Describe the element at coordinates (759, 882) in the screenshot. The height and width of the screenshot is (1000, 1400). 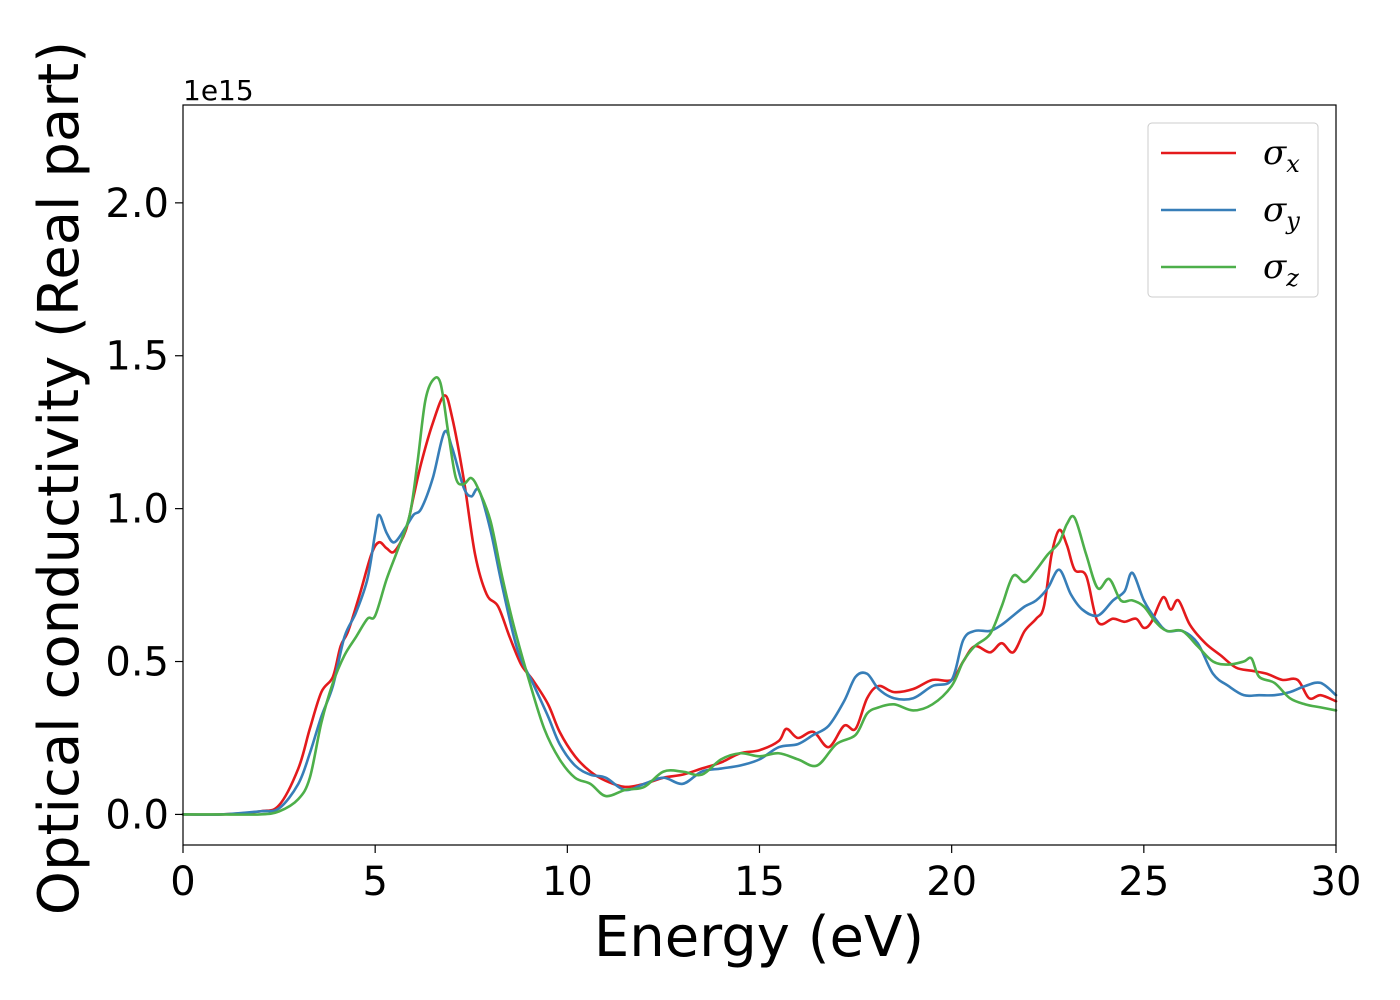
I see `x-tick-label: 15` at that location.